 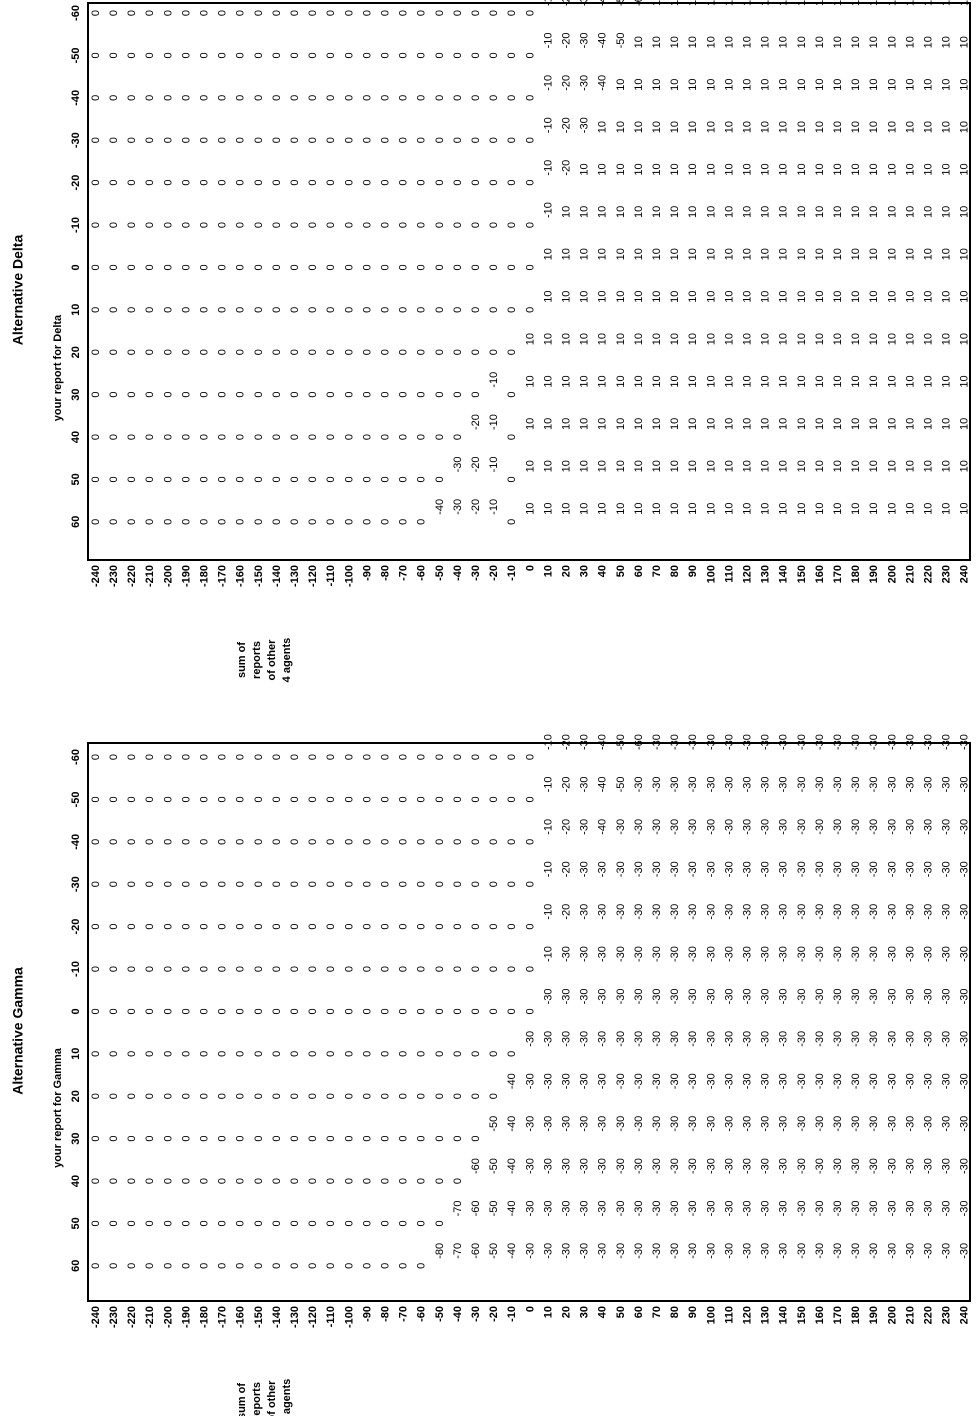 I want to click on sum-value-label: 30, so click(x=585, y=1312).